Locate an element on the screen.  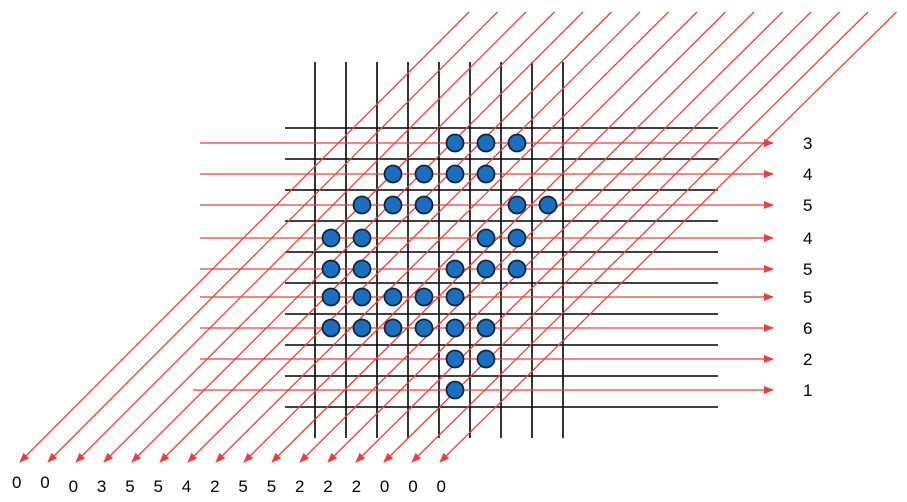
row-sum-label: 2 is located at coordinates (807, 359).